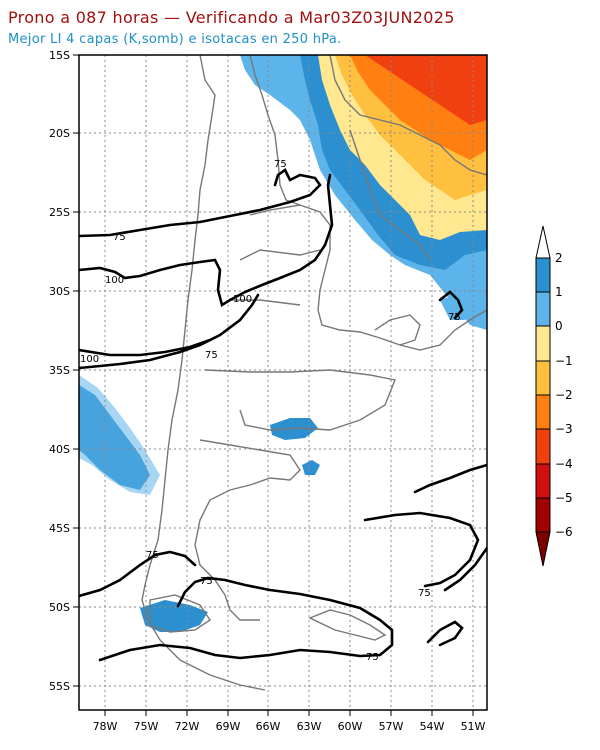  Describe the element at coordinates (564, 532) in the screenshot. I see `colorbar-label: −6` at that location.